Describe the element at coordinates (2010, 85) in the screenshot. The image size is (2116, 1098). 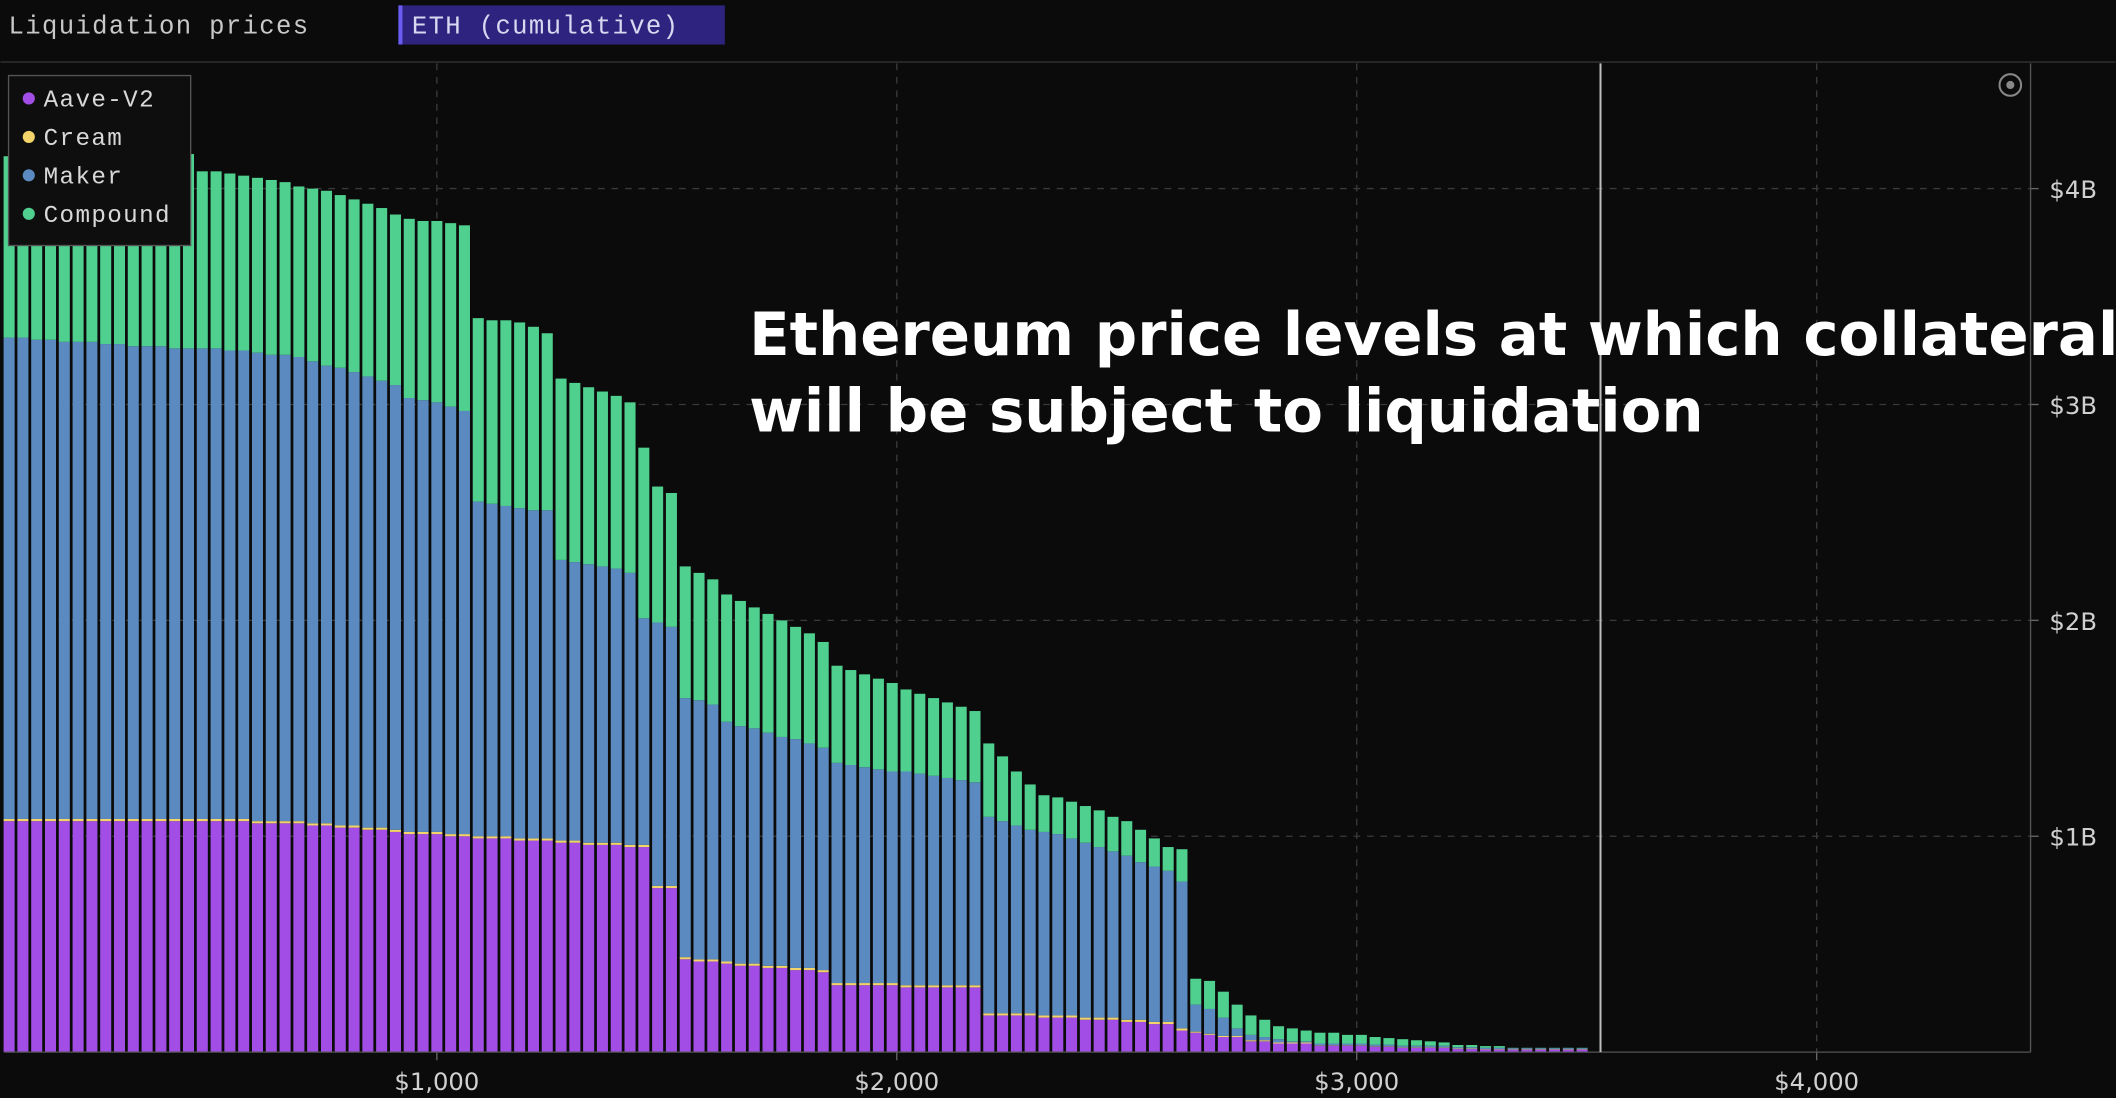
I see `target-icon` at that location.